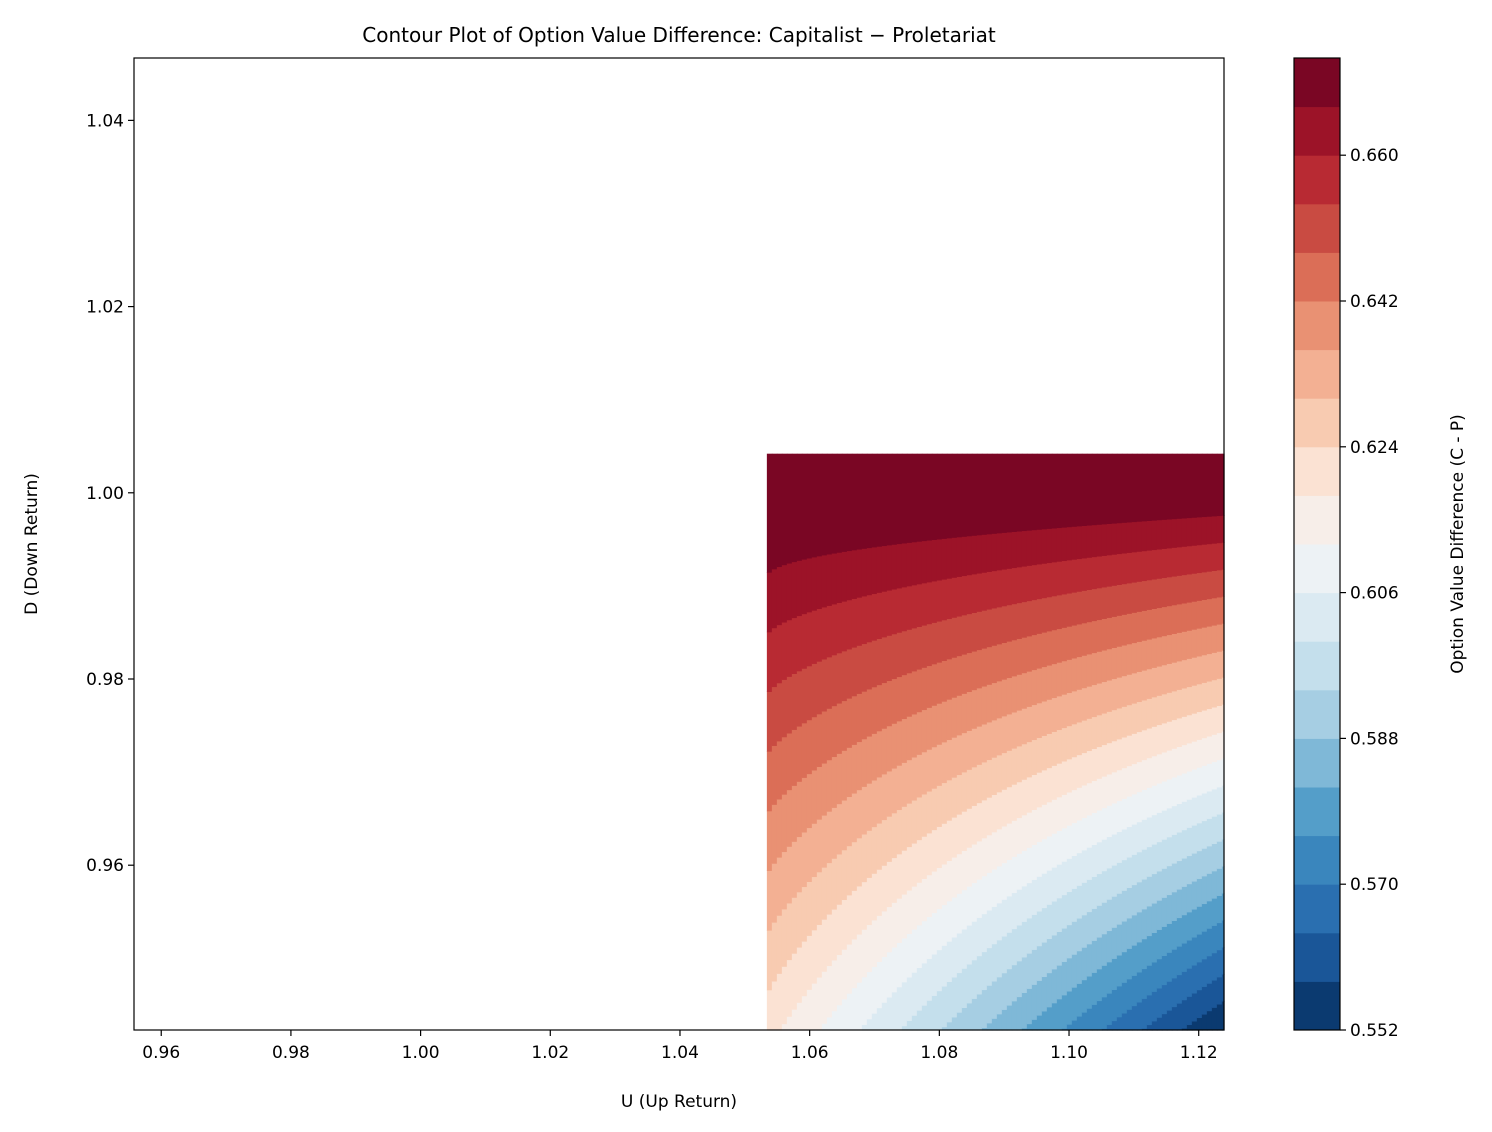 The image size is (1492, 1132). What do you see at coordinates (939, 1053) in the screenshot?
I see `x-tick-label: 1.08` at bounding box center [939, 1053].